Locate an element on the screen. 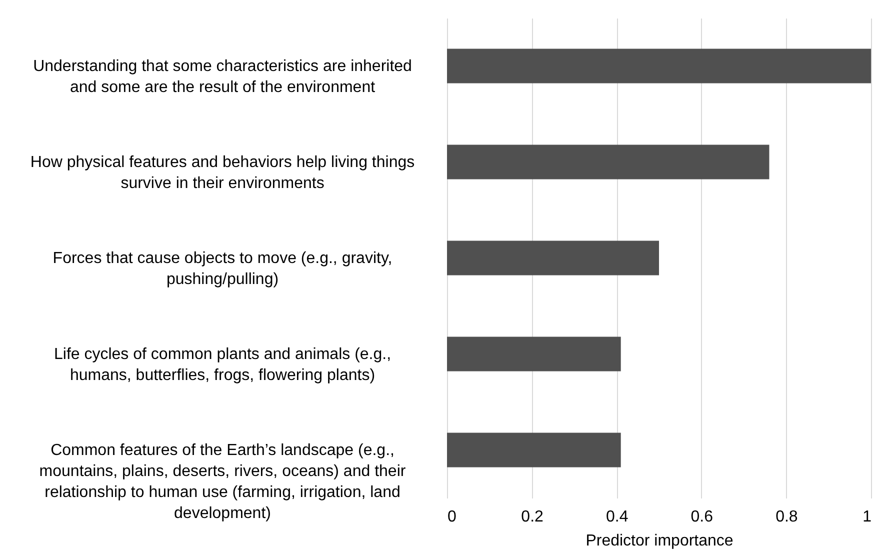  x-tick-label: 0.2 is located at coordinates (532, 517).